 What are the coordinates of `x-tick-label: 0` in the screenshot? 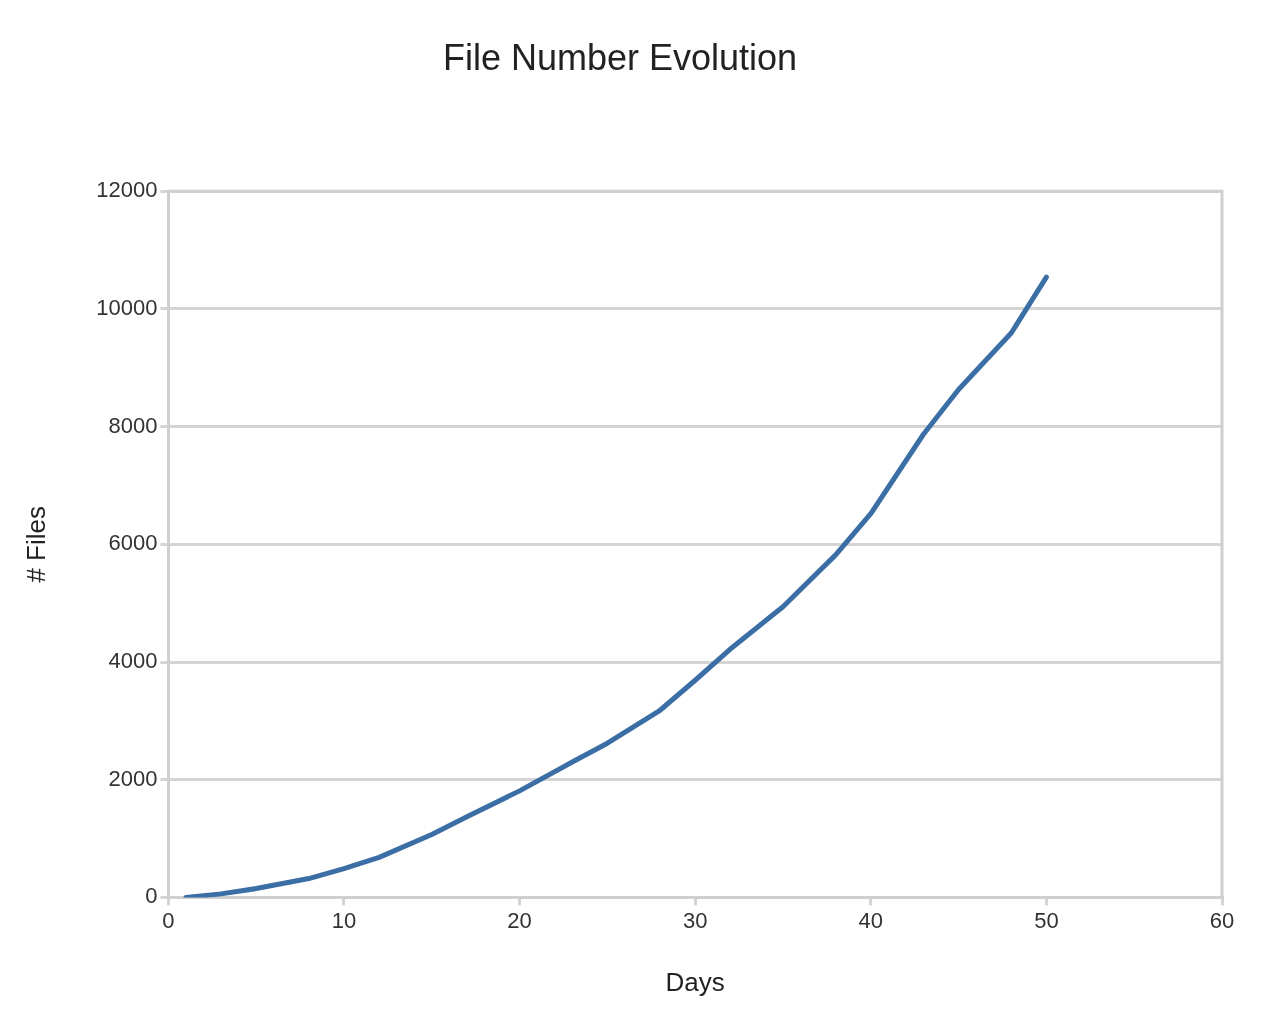 It's located at (168, 920).